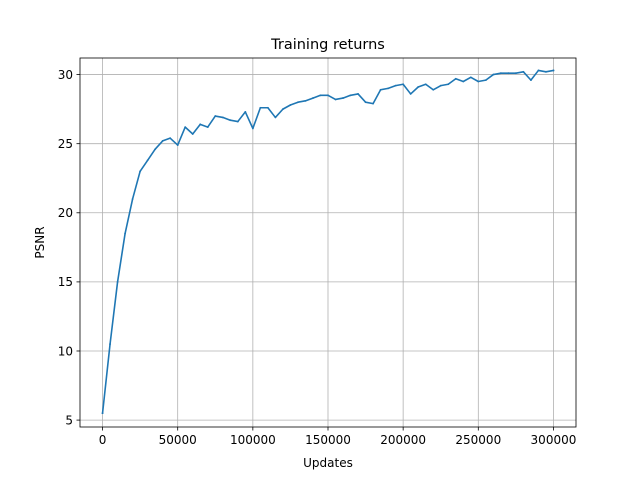 Image resolution: width=640 pixels, height=480 pixels. What do you see at coordinates (65, 213) in the screenshot?
I see `y-tick-label: 20` at bounding box center [65, 213].